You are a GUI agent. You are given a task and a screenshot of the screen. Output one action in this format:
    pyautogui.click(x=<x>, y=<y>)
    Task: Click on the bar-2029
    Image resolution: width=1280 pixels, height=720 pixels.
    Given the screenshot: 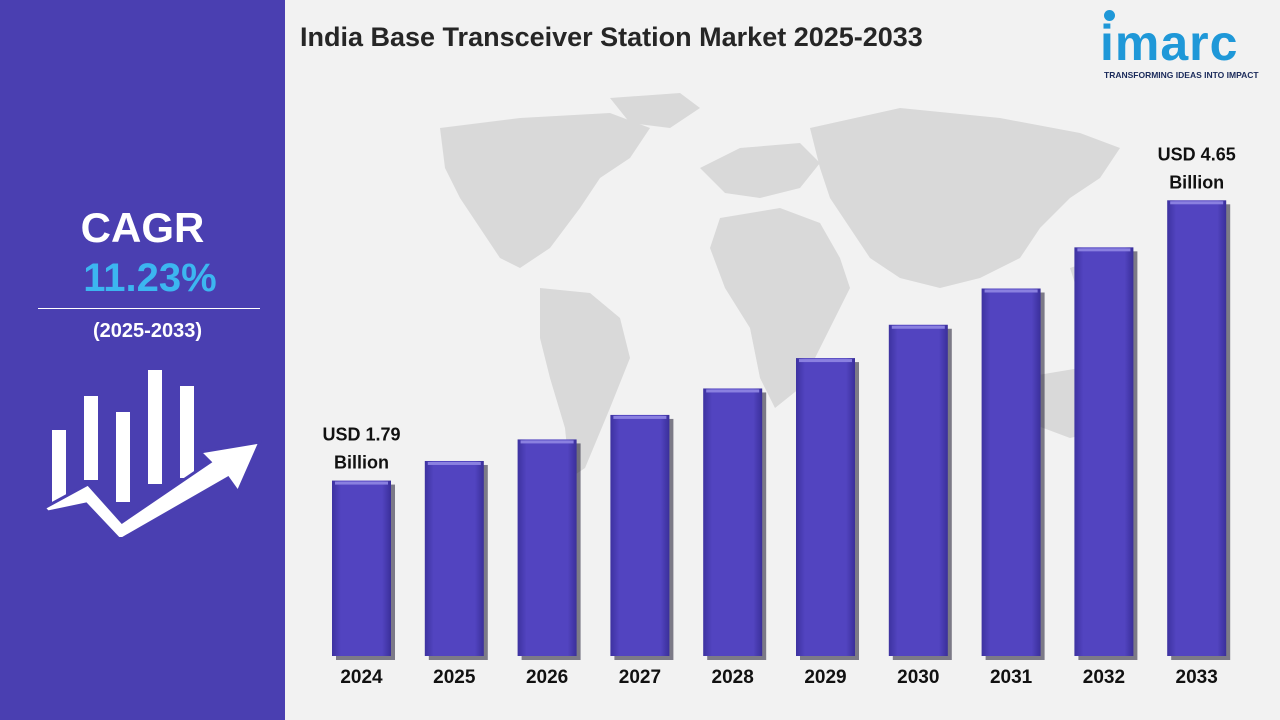 What is the action you would take?
    pyautogui.click(x=825, y=507)
    